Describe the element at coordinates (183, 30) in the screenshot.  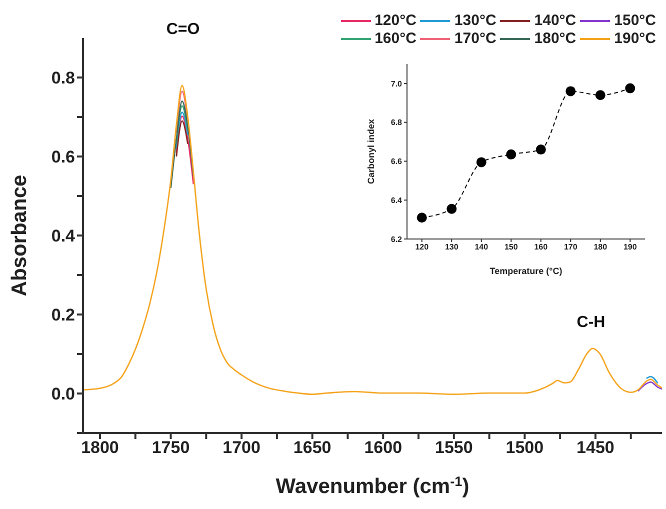
I see `annotation: C=O` at that location.